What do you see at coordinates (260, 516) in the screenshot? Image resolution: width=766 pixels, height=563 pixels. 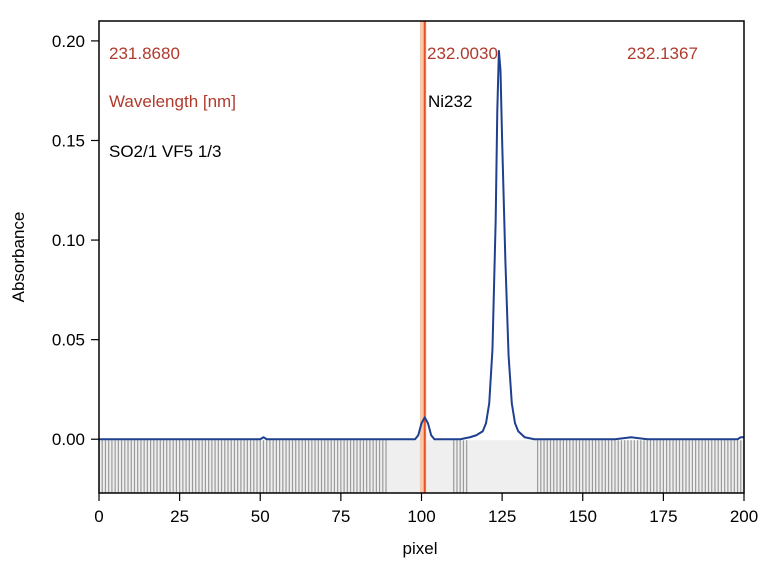 I see `x-tick-label: 50` at bounding box center [260, 516].